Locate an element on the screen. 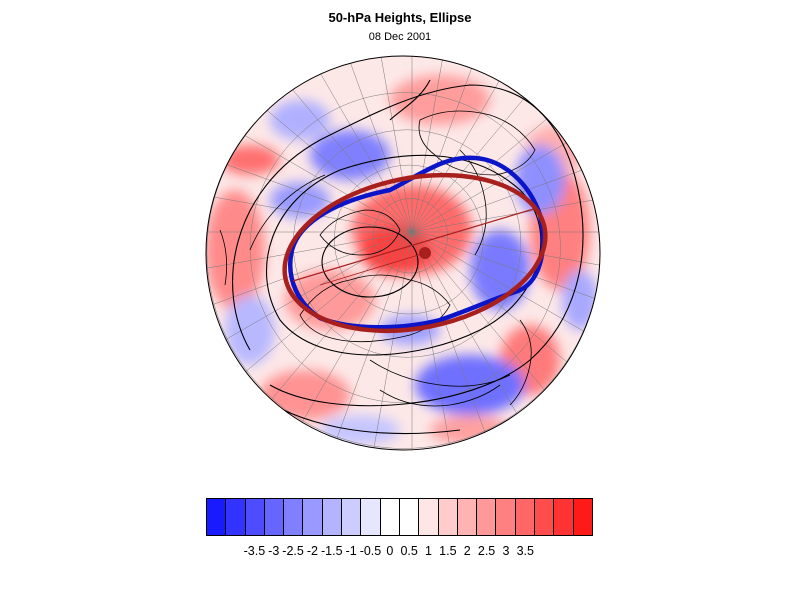  colorbar-tick-label: -2 is located at coordinates (312, 551).